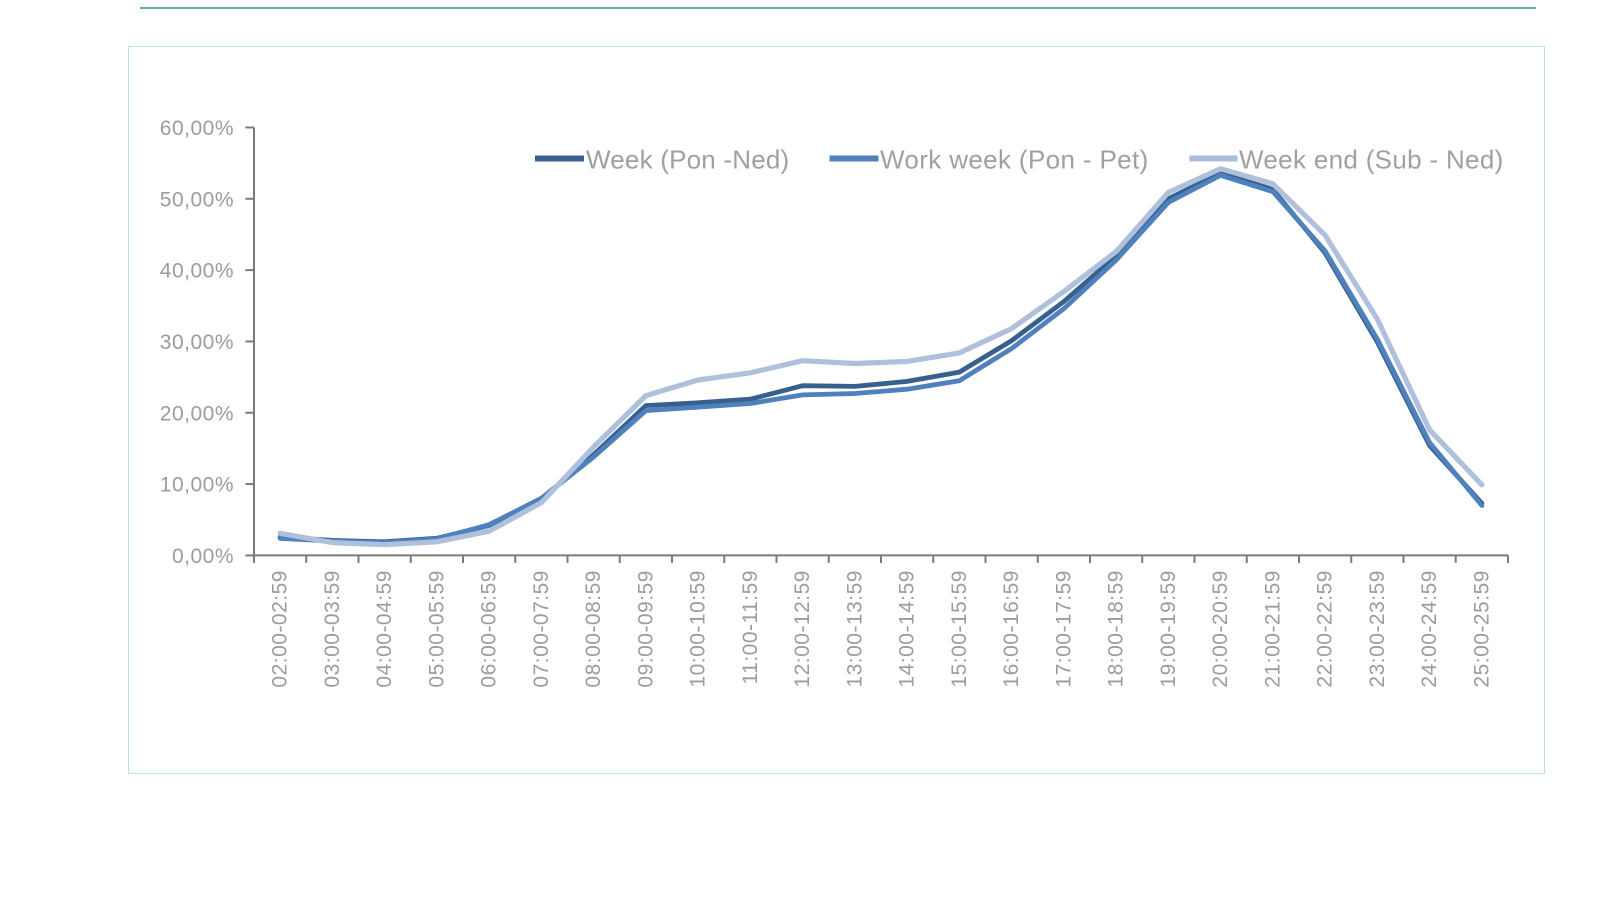  What do you see at coordinates (854, 629) in the screenshot?
I see `svg-text: 13:00-13:59` at bounding box center [854, 629].